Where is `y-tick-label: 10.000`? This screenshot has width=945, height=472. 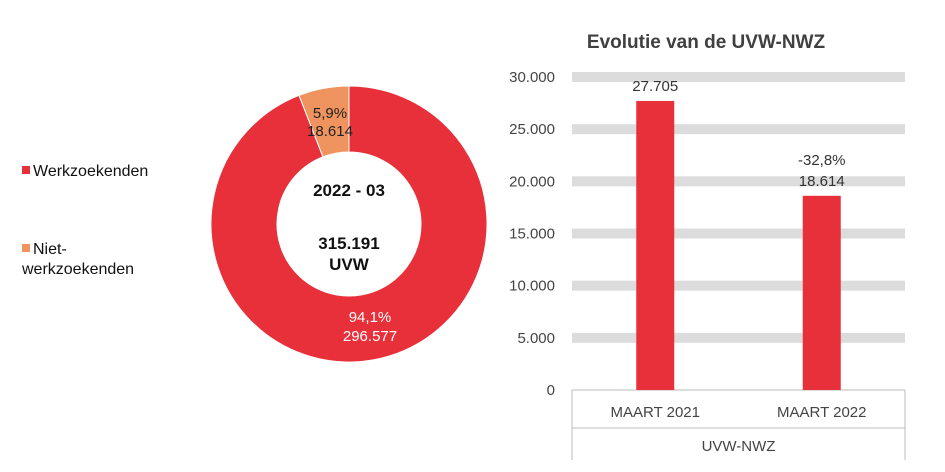 y-tick-label: 10.000 is located at coordinates (532, 286).